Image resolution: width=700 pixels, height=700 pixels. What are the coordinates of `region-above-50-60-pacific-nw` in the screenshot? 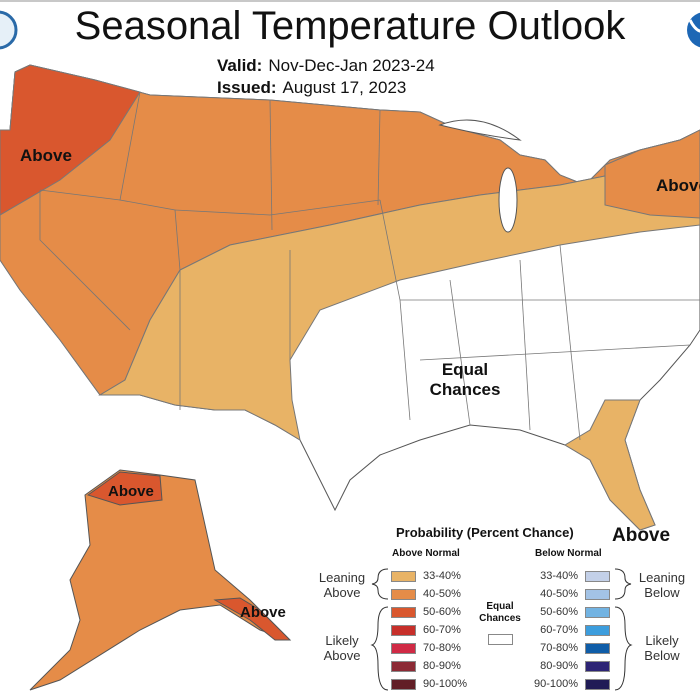 It's located at (70, 140).